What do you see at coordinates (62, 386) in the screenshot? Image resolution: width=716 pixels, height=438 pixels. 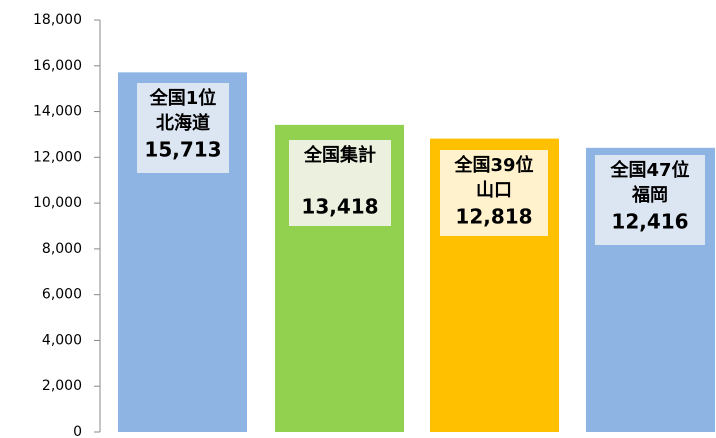 I see `y-tick-label: 2,000` at bounding box center [62, 386].